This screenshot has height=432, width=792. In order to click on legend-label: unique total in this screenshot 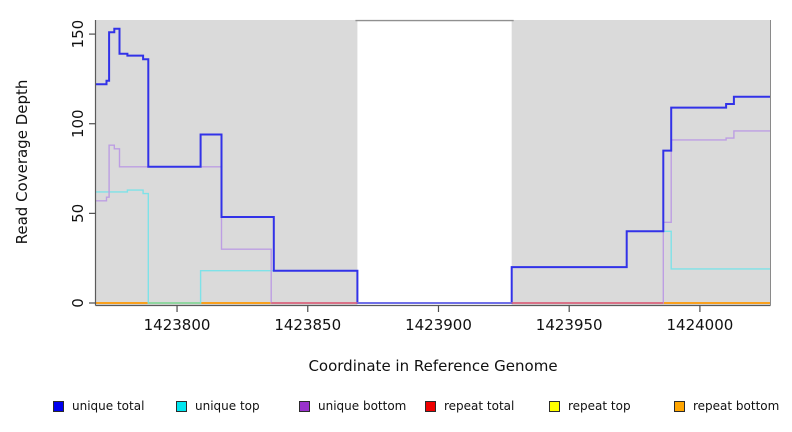, I will do `click(108, 406)`.